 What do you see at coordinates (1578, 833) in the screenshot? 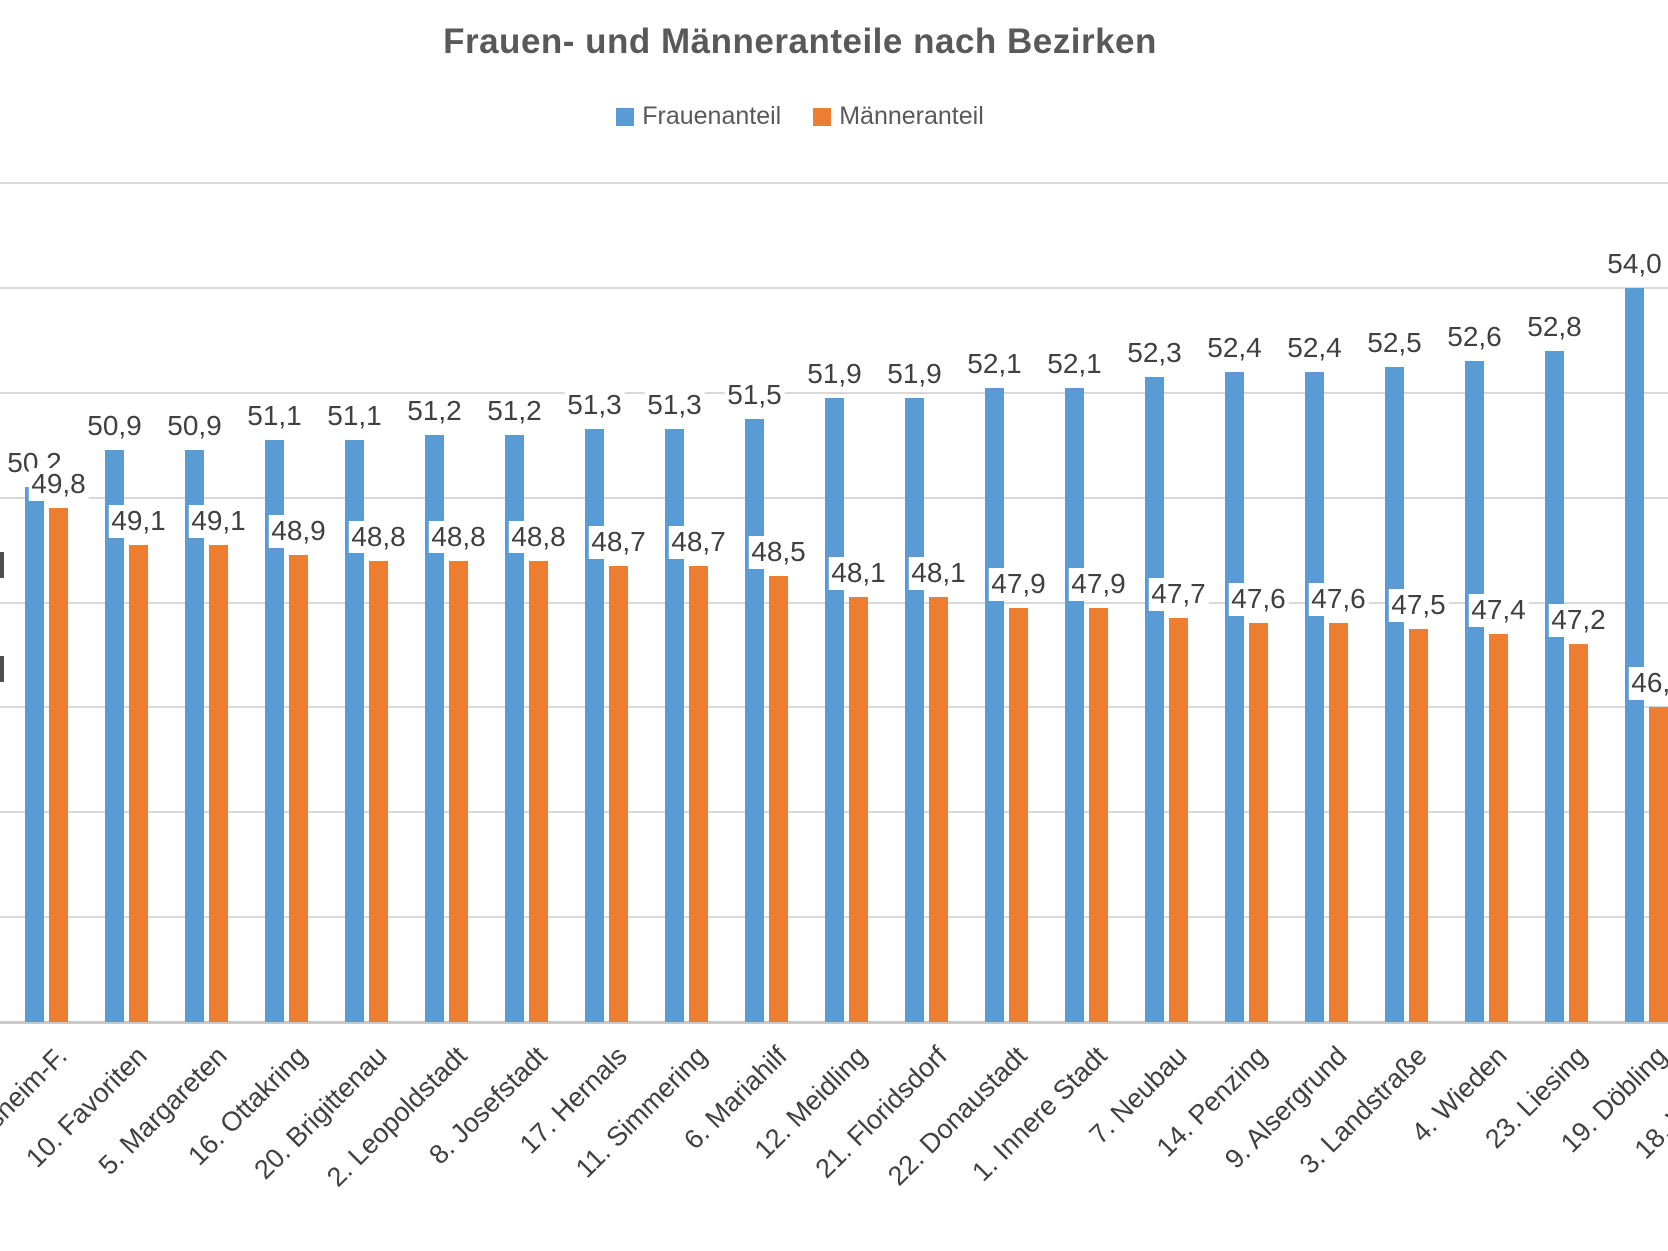
I see `bar-männeranteil-23. Liesing` at bounding box center [1578, 833].